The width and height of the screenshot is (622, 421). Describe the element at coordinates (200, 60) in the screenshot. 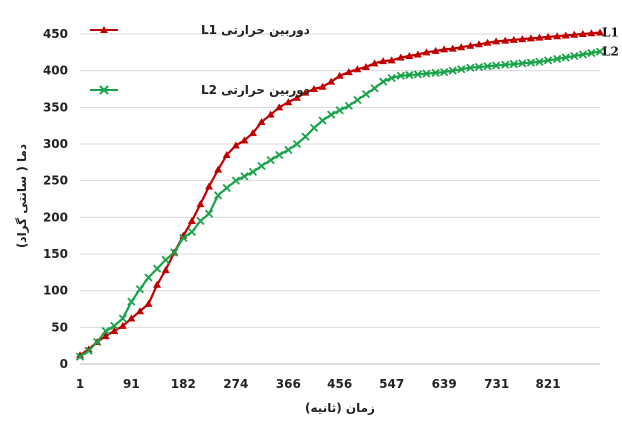

I see `legend: دوربین حرارتی L1 دوربین حرارتی L2` at that location.